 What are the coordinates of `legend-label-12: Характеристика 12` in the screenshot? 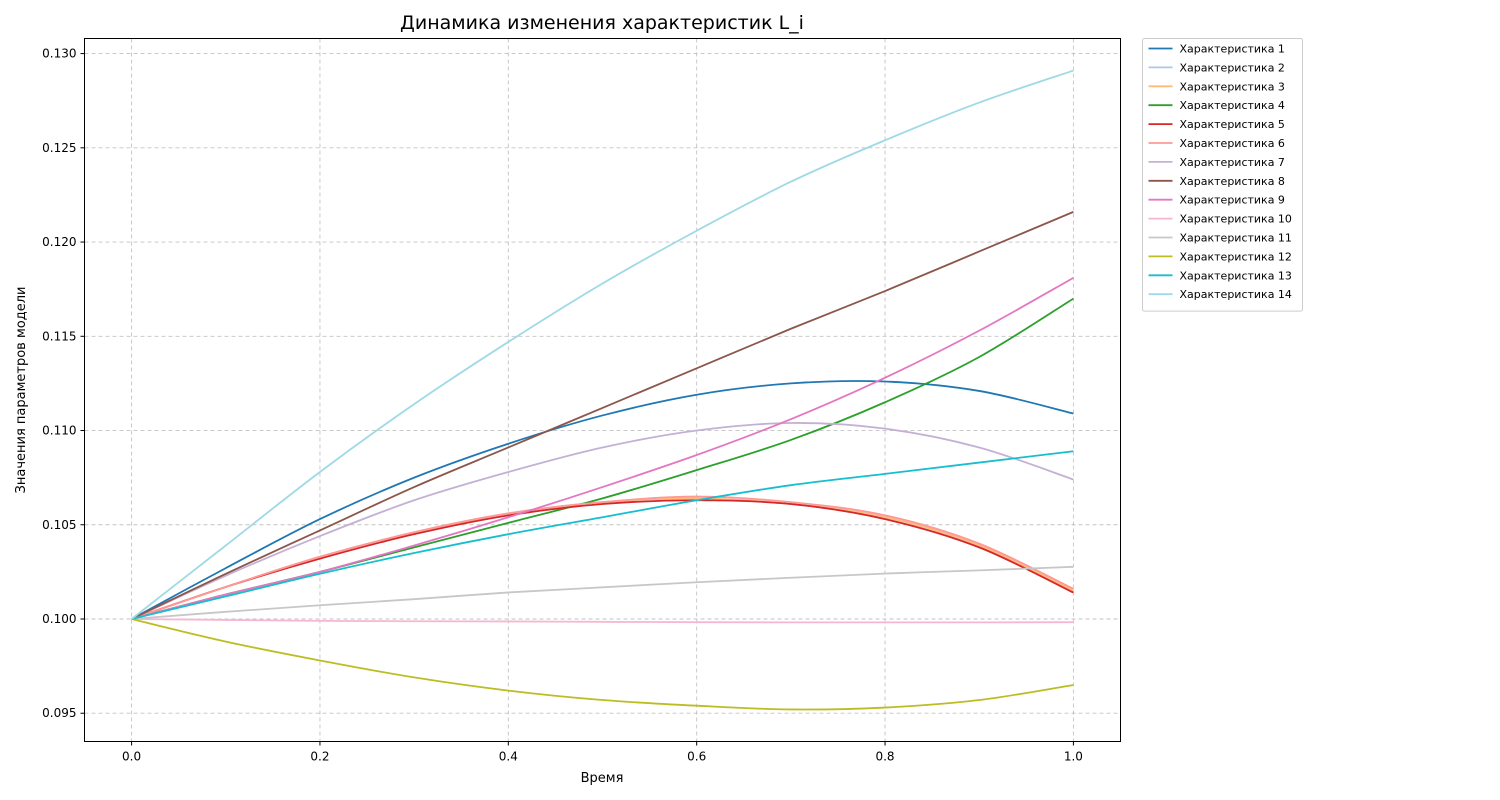 It's located at (1236, 256).